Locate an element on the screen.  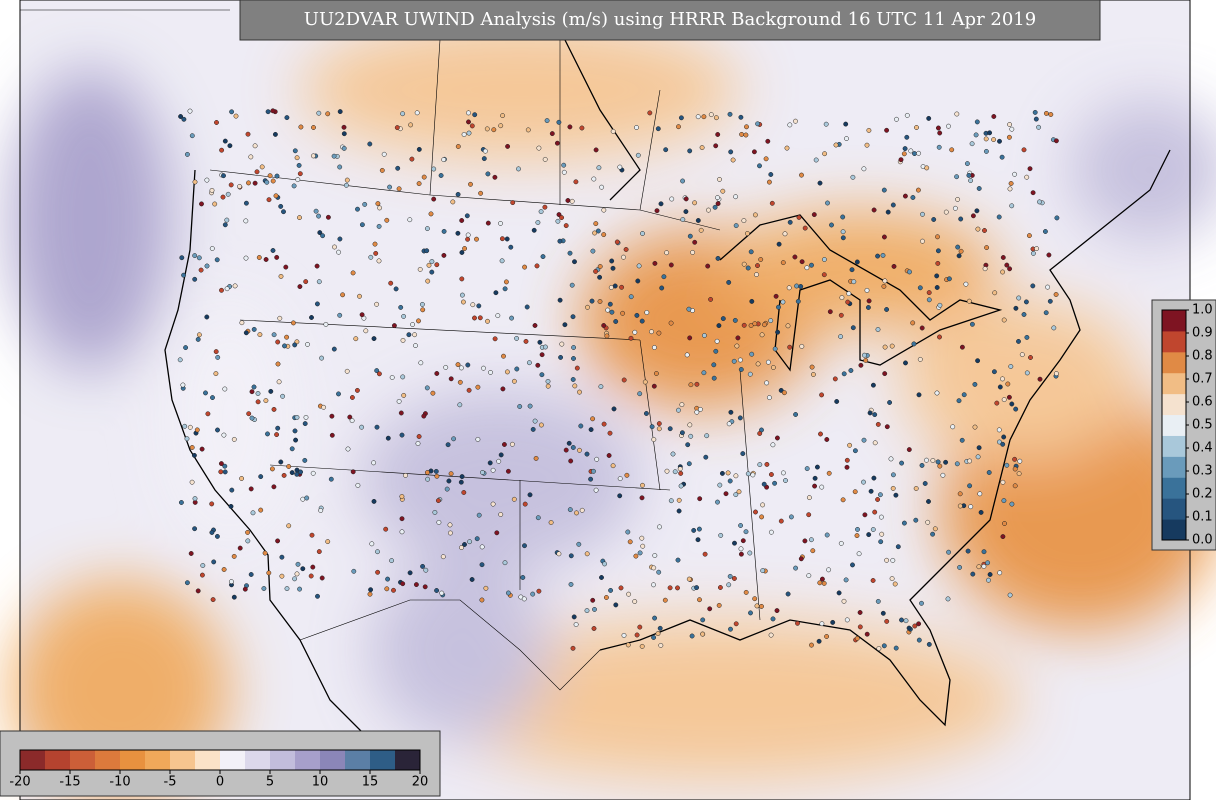
colorbar-segment is located at coordinates (33, 760).